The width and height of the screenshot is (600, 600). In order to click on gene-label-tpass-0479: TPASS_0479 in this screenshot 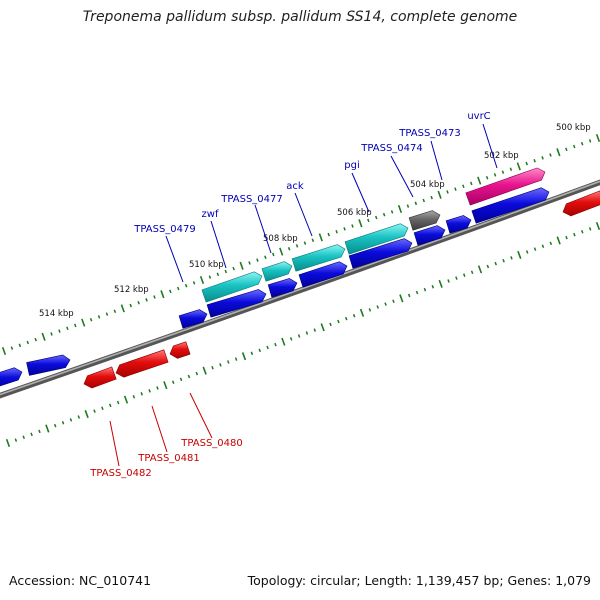, I will do `click(164, 229)`.